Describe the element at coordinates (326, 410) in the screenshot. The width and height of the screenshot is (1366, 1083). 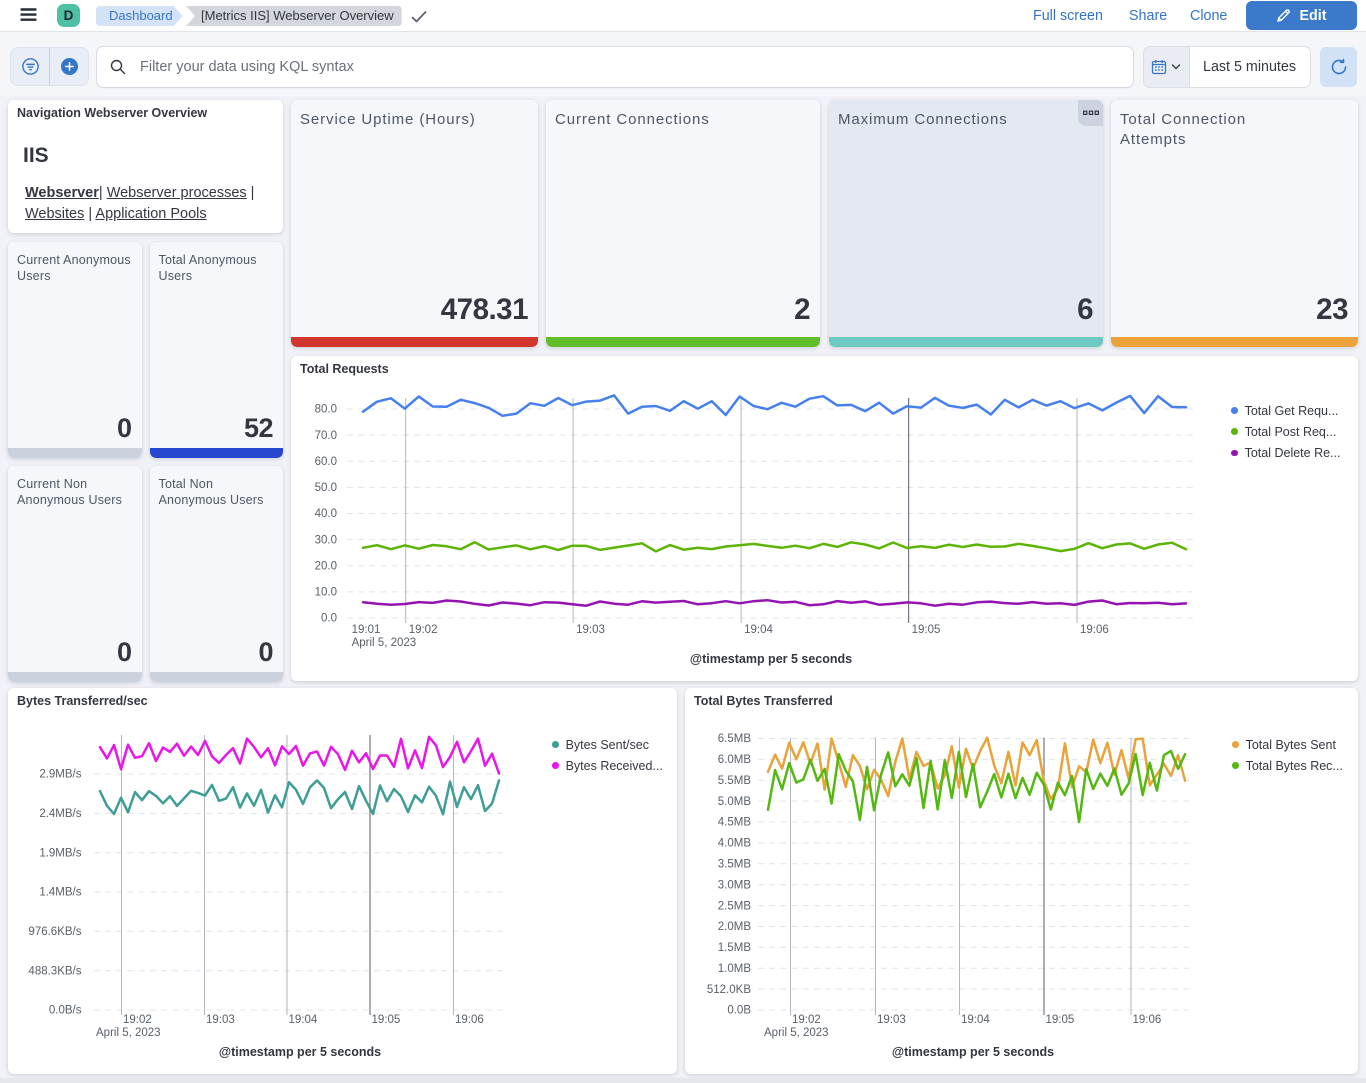
I see `svg-text: 80.0` at that location.